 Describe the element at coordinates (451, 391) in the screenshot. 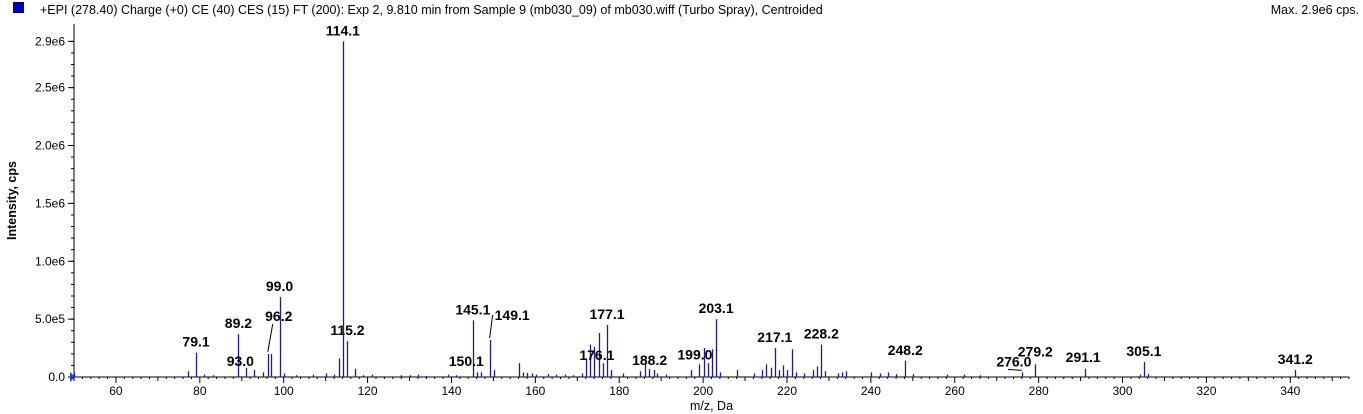

I see `x-tick-label: 140` at that location.